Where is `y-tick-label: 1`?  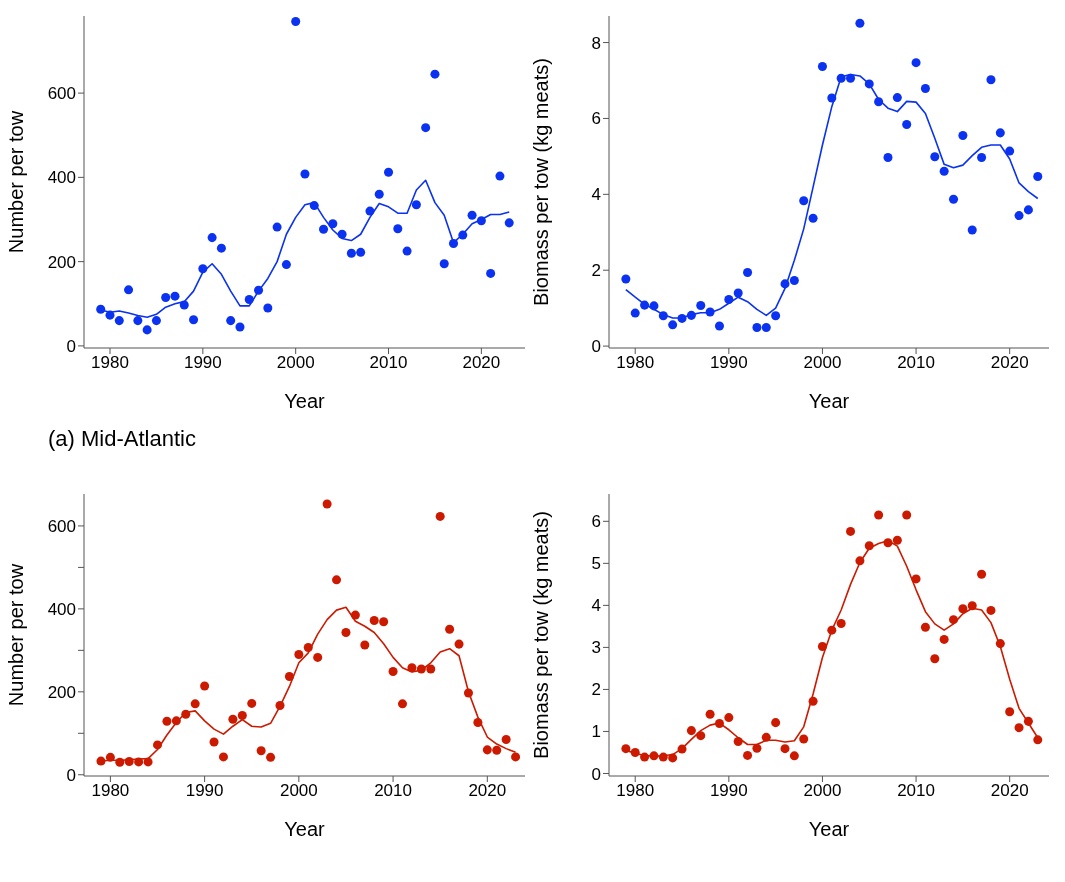 y-tick-label: 1 is located at coordinates (596, 732).